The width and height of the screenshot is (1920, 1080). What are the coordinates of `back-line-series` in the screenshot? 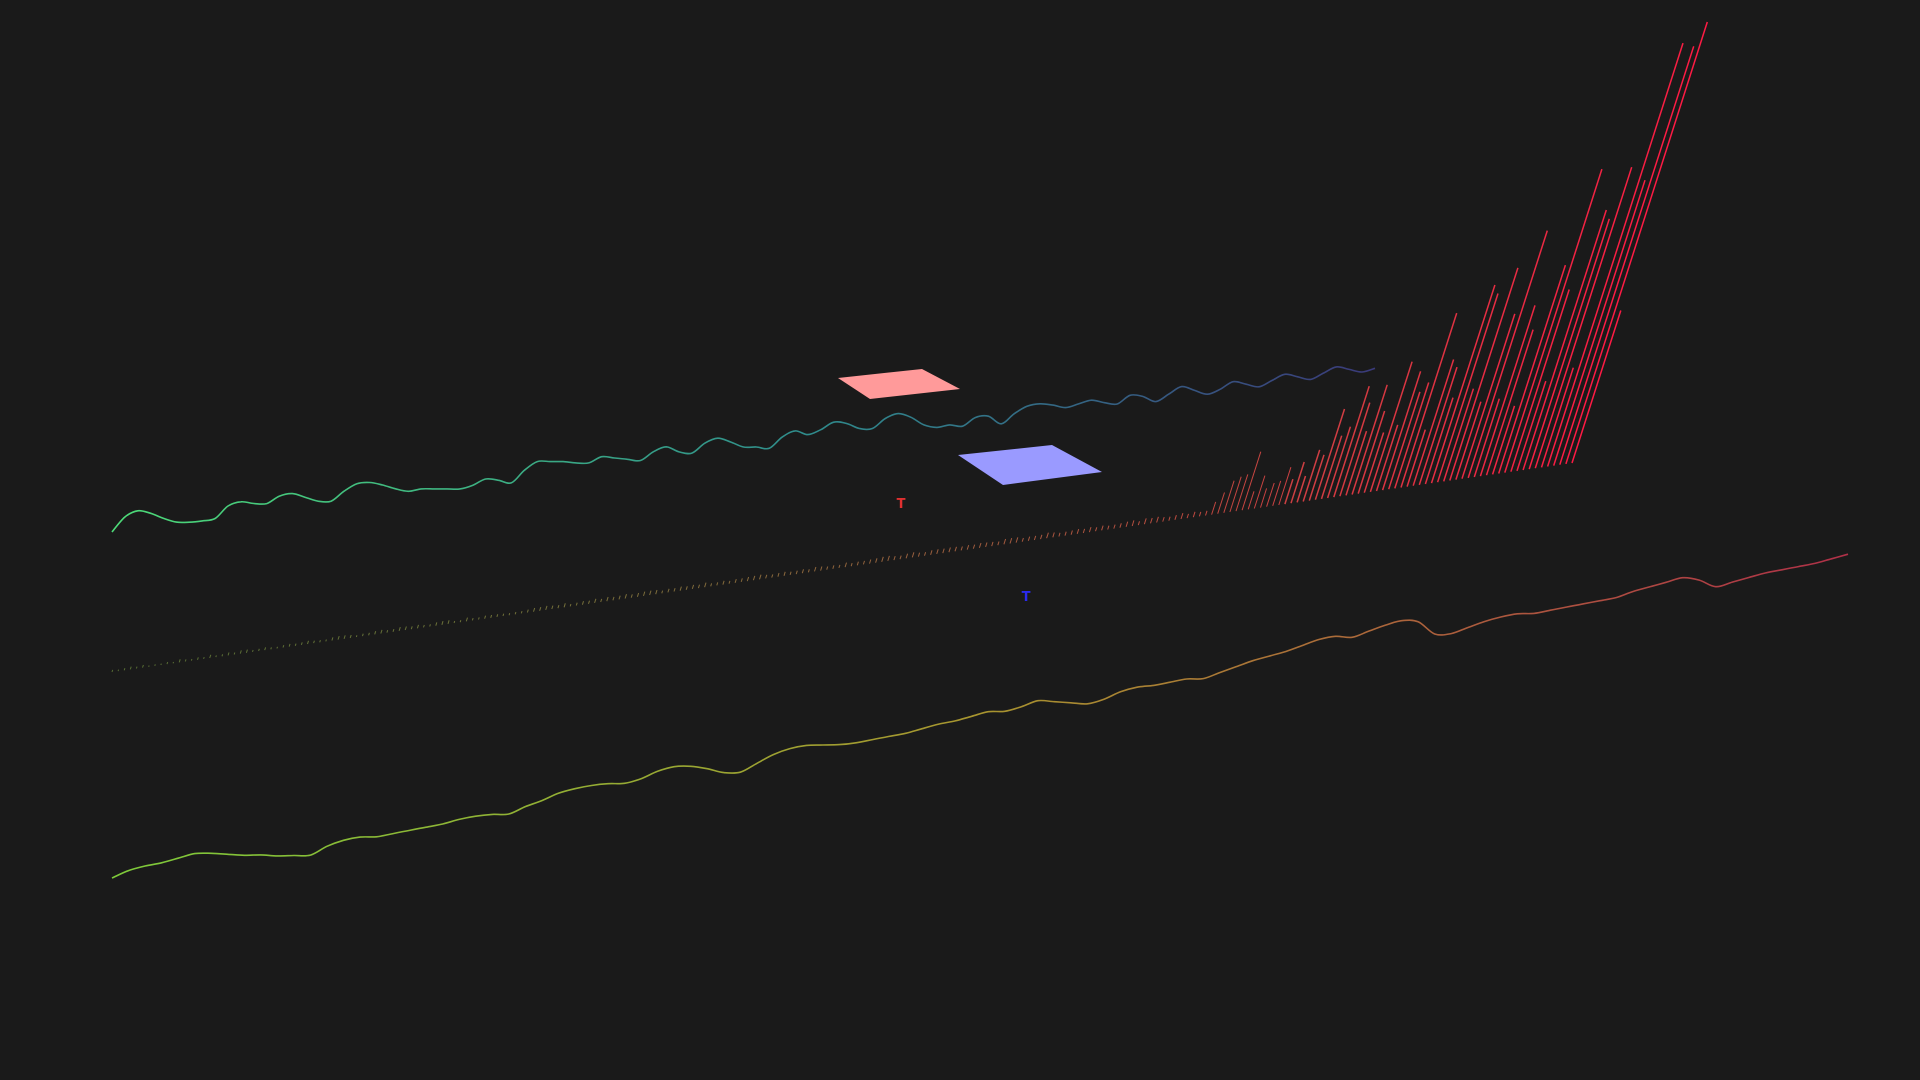 It's located at (743, 449).